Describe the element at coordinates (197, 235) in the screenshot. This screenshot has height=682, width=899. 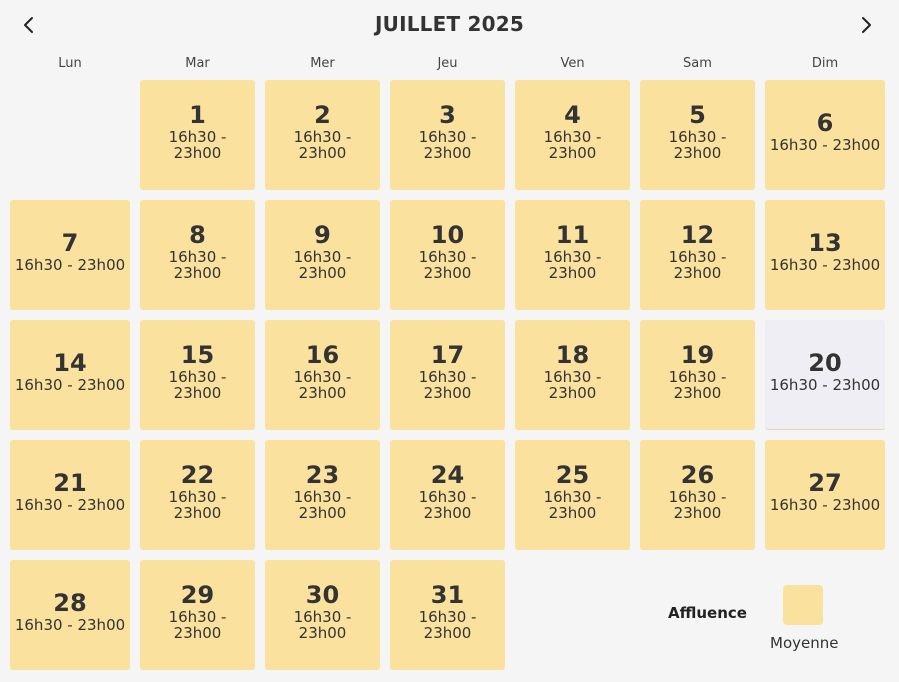
I see `day-number: 8` at that location.